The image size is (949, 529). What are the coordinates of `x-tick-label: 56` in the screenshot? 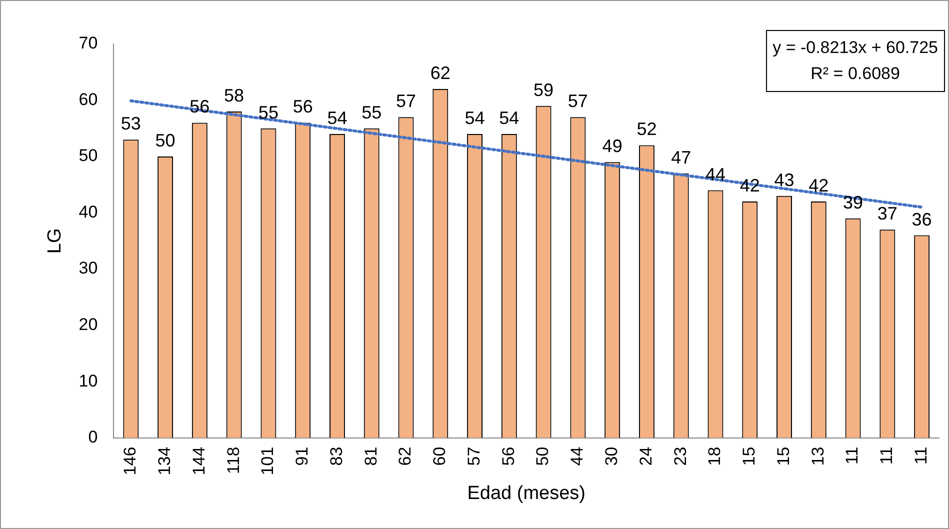 It's located at (508, 456).